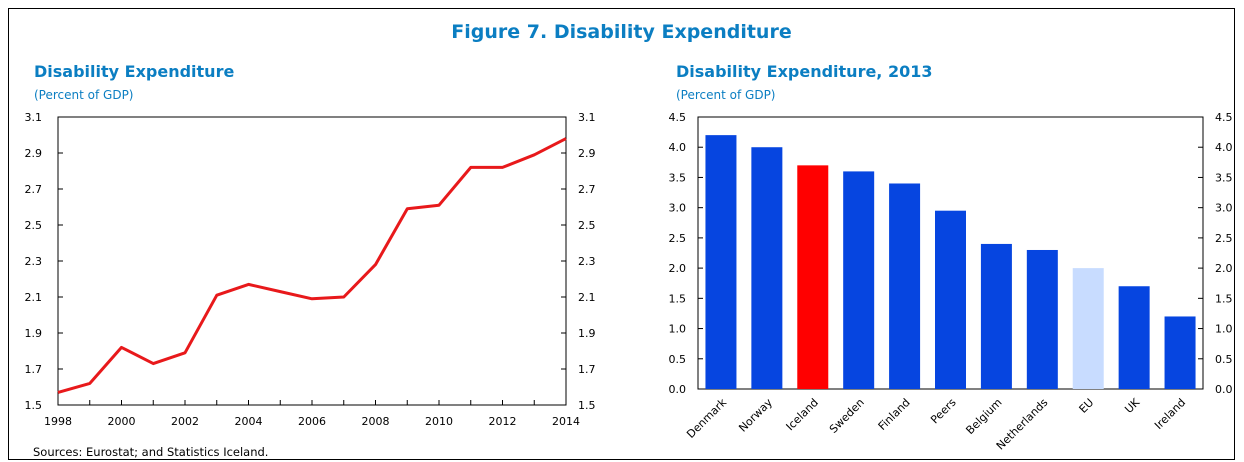 The width and height of the screenshot is (1244, 462). I want to click on bar-uk, so click(1134, 337).